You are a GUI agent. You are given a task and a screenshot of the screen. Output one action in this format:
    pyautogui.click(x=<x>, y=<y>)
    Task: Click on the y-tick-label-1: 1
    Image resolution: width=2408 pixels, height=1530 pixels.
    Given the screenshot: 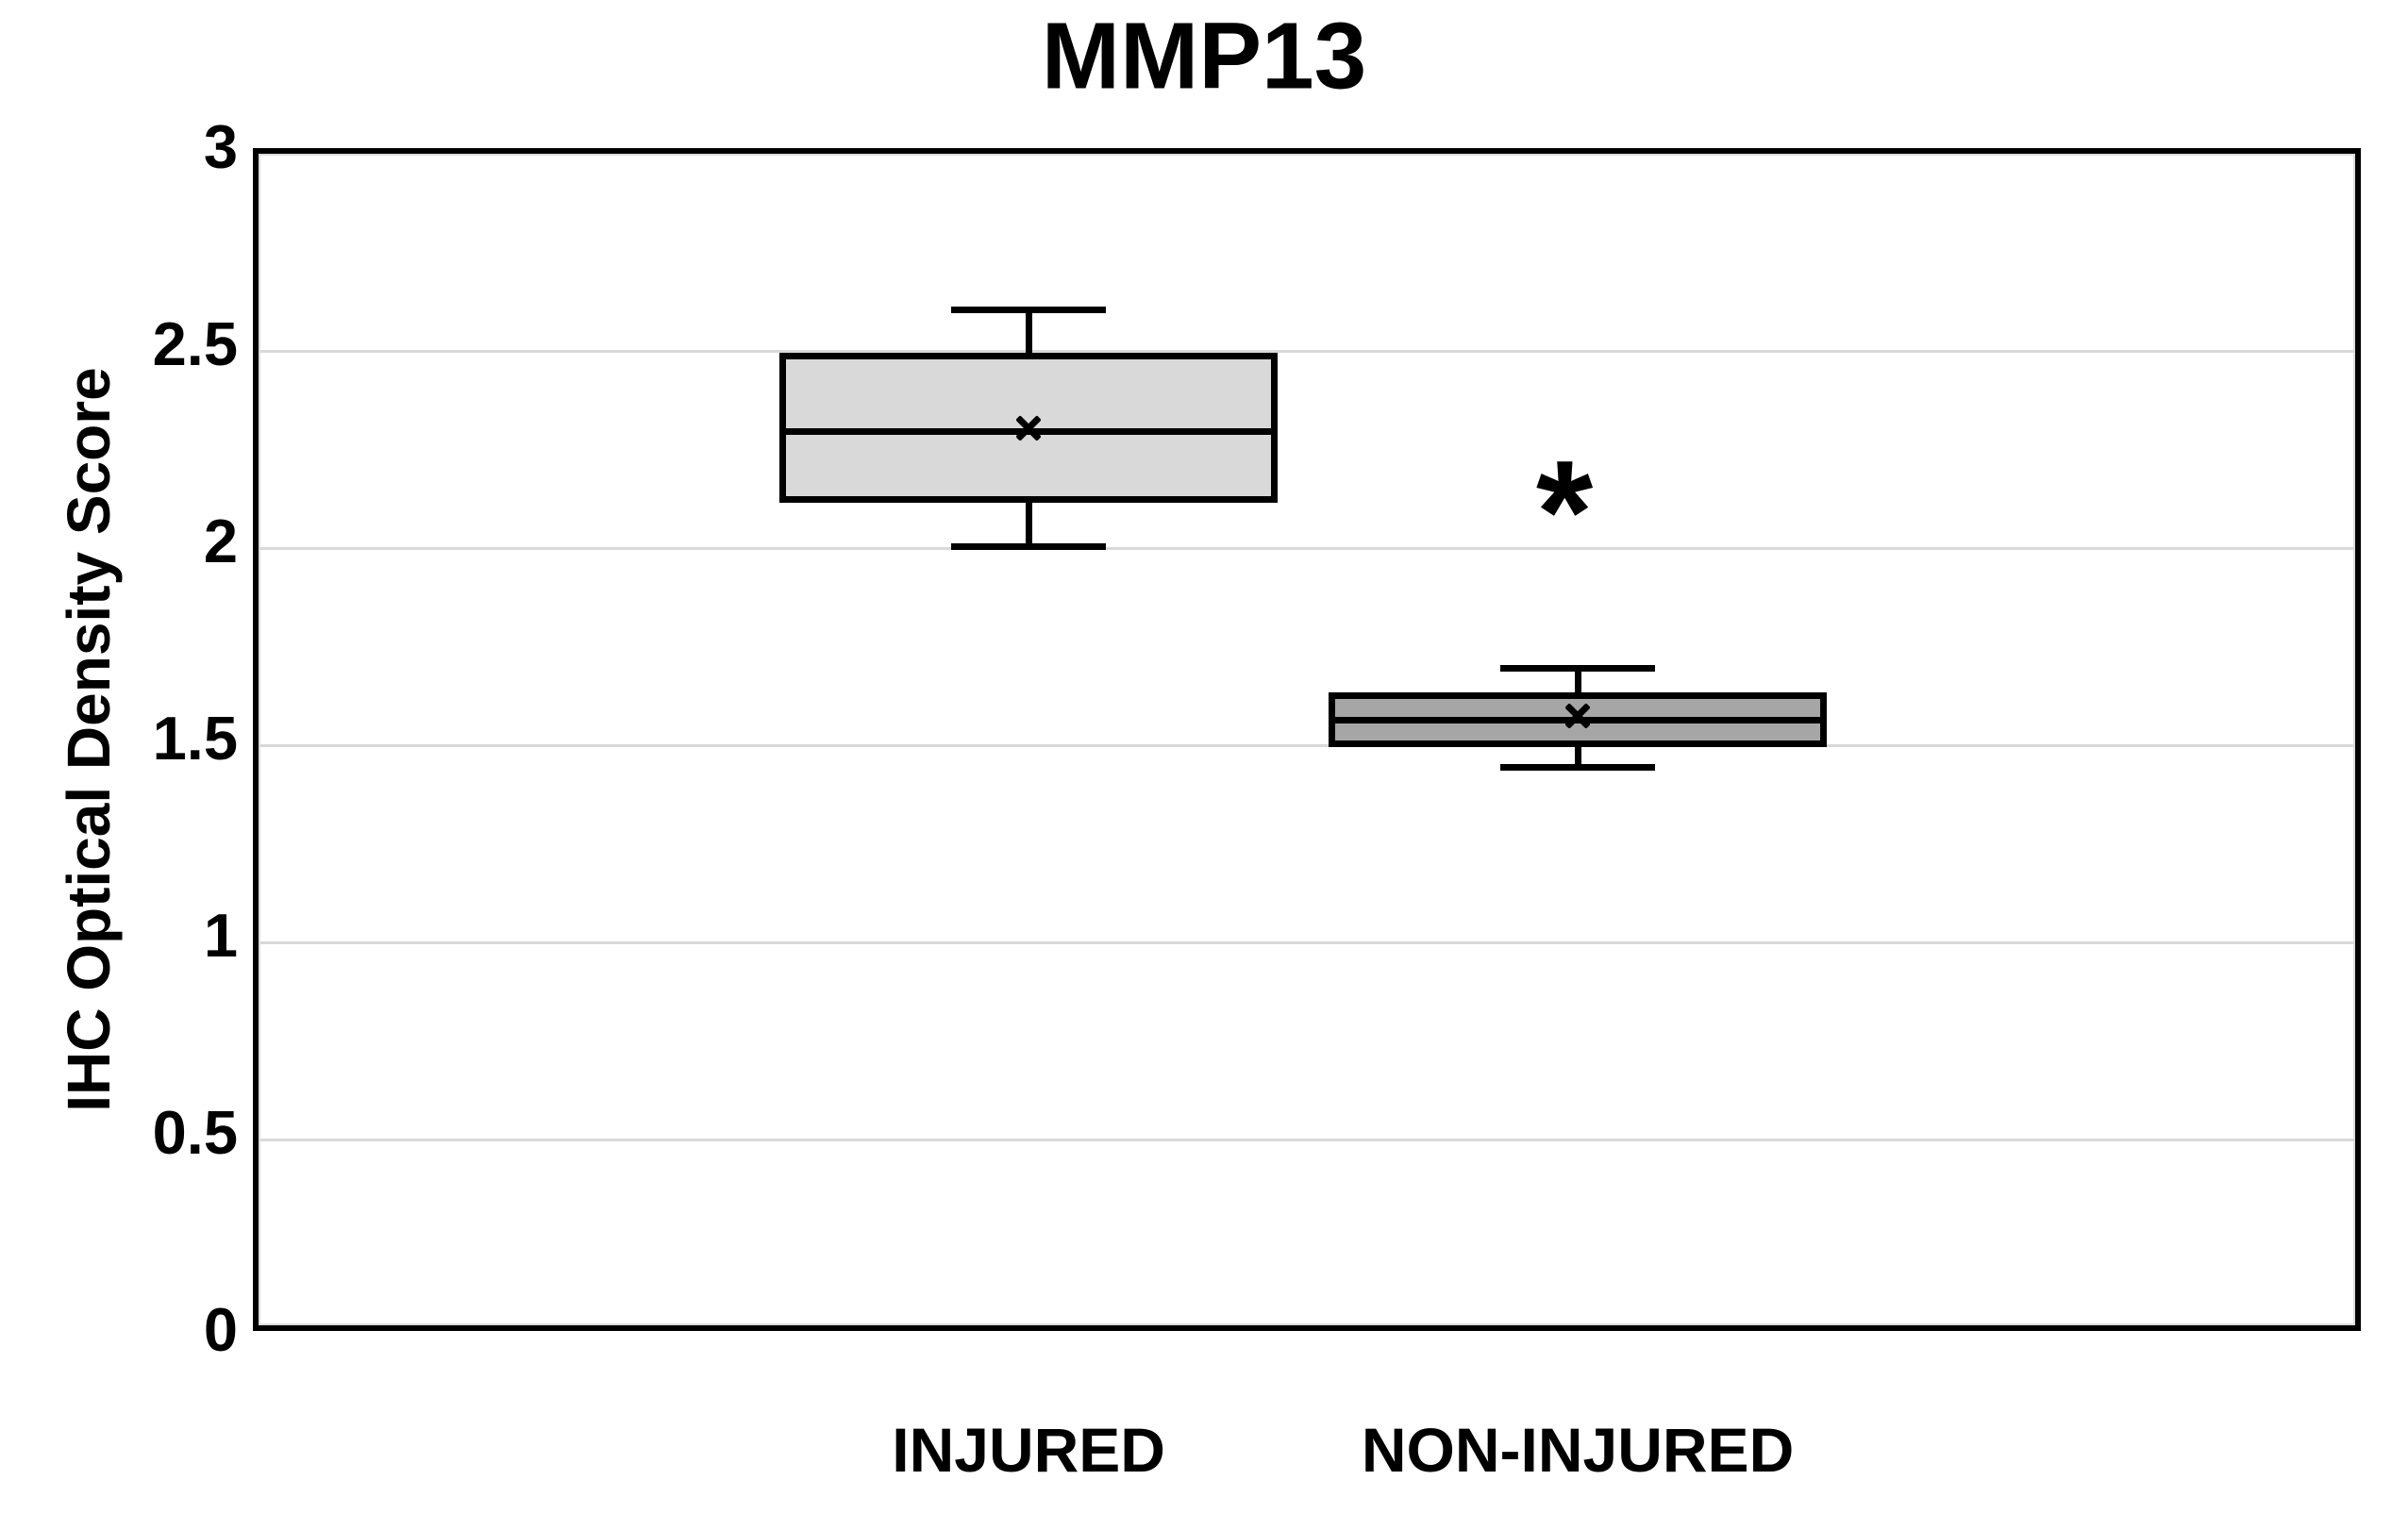 What is the action you would take?
    pyautogui.click(x=220, y=935)
    